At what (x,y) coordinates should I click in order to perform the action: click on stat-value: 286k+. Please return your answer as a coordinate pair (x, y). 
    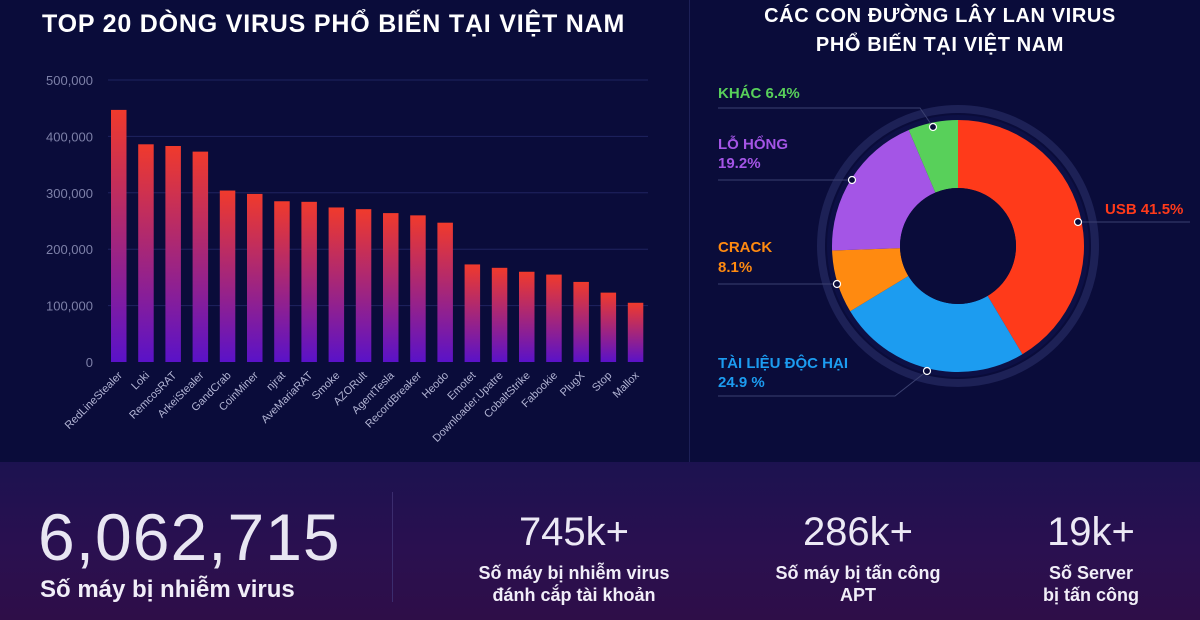
    Looking at the image, I should click on (858, 532).